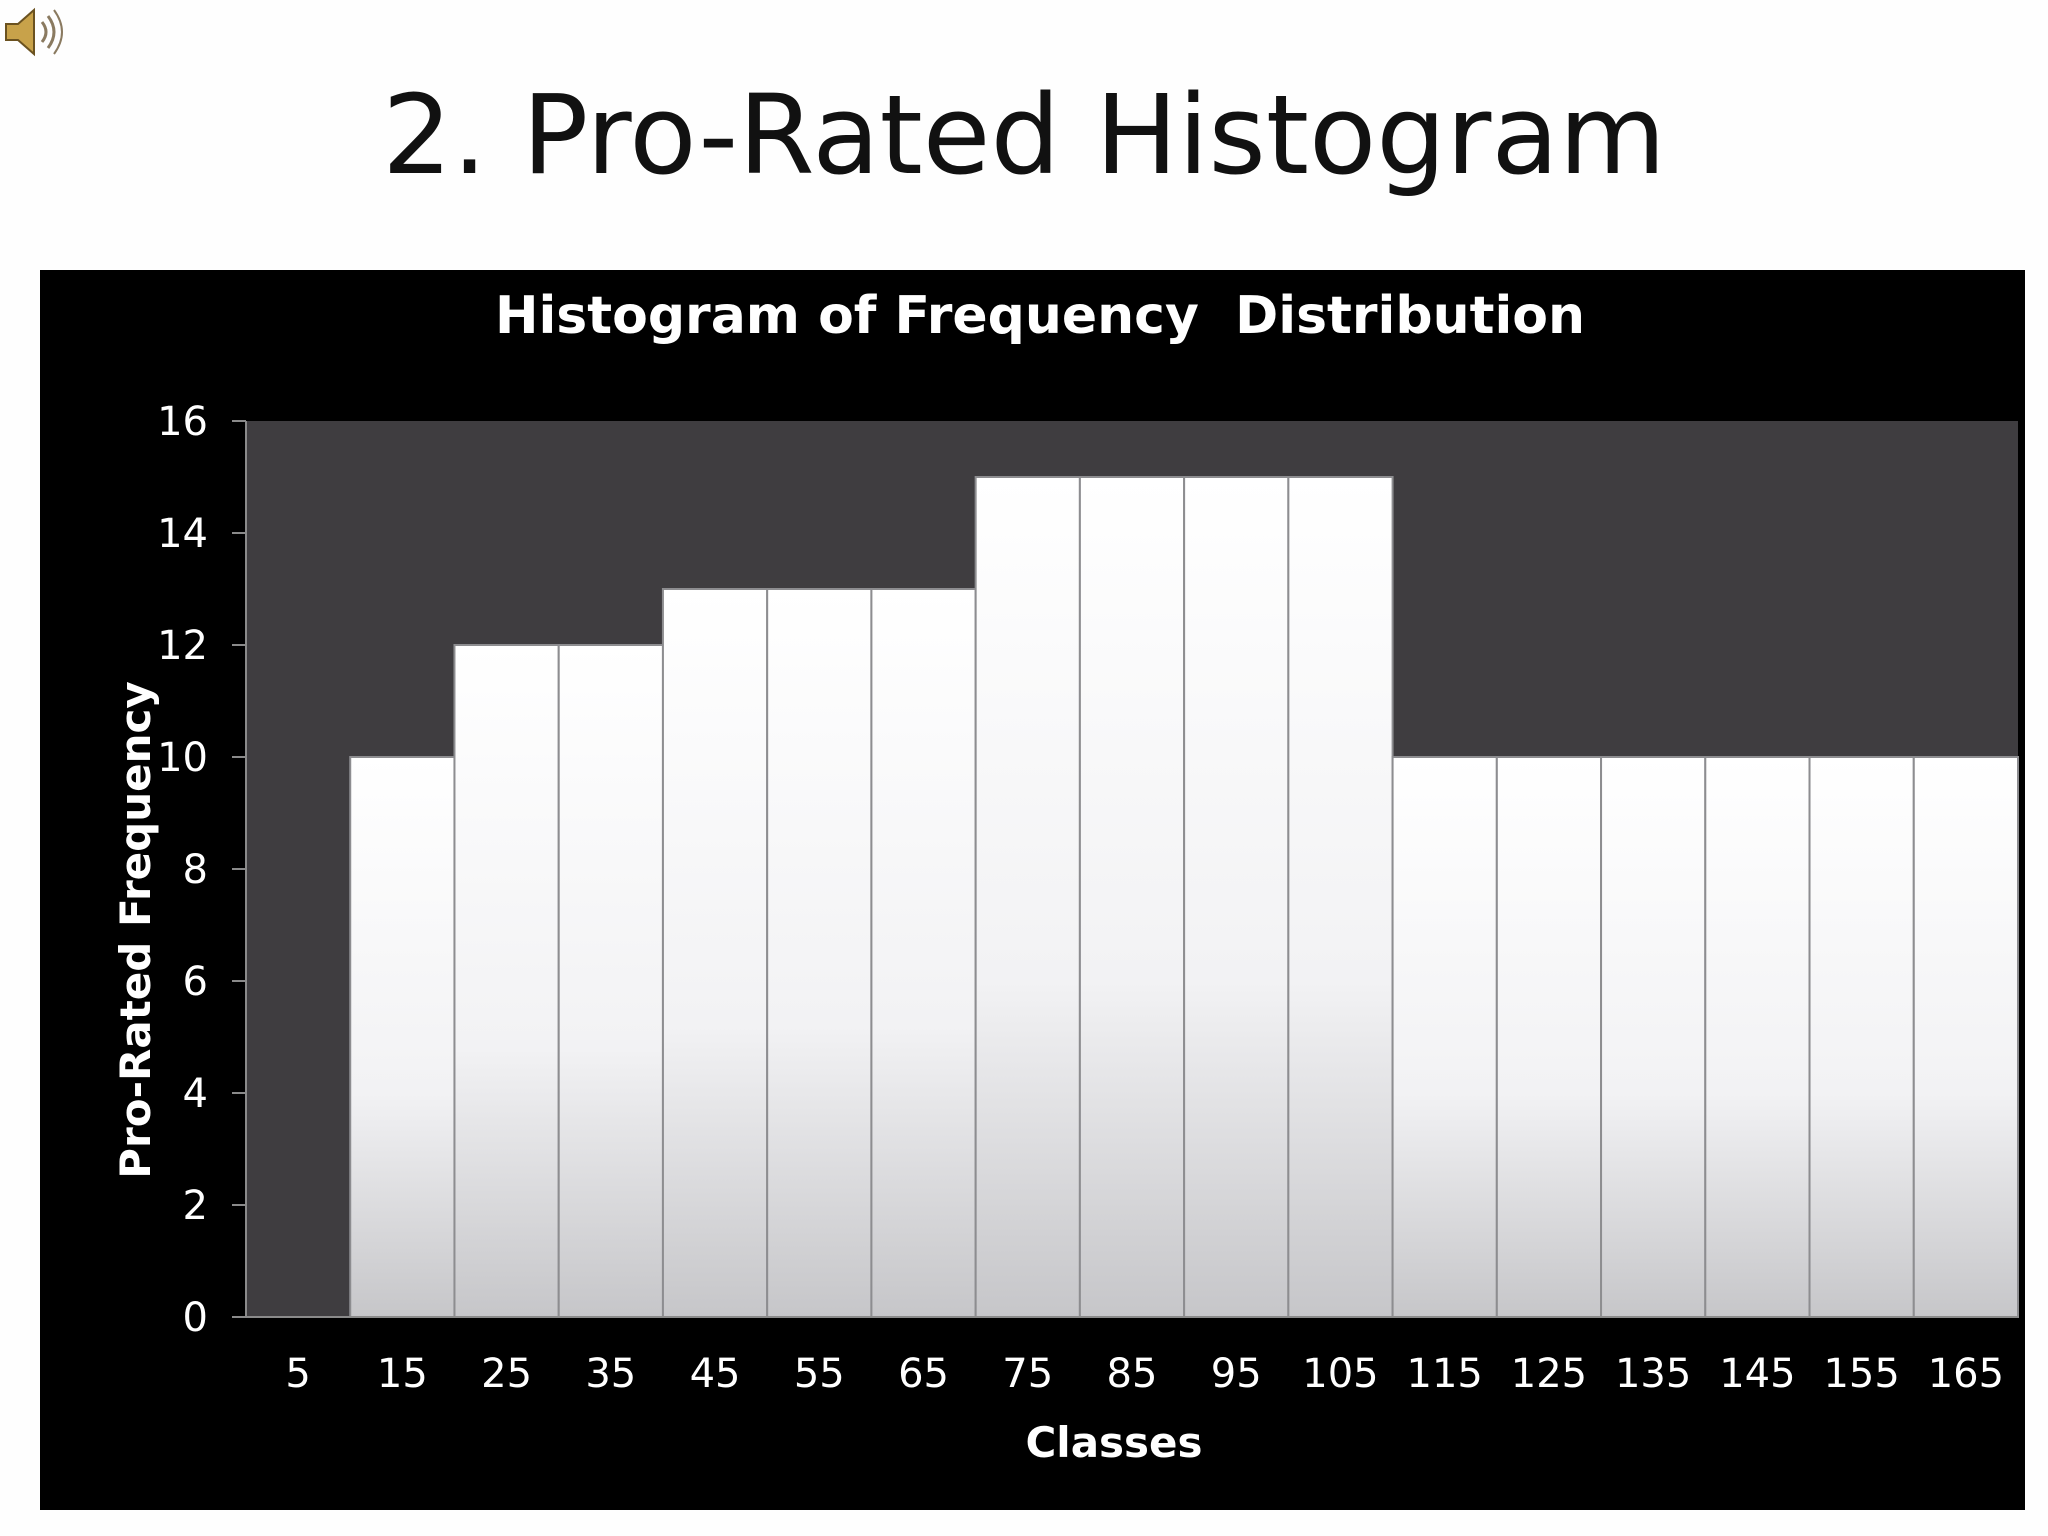 This screenshot has height=1536, width=2048. What do you see at coordinates (1653, 1374) in the screenshot?
I see `x-tick-label: 135` at bounding box center [1653, 1374].